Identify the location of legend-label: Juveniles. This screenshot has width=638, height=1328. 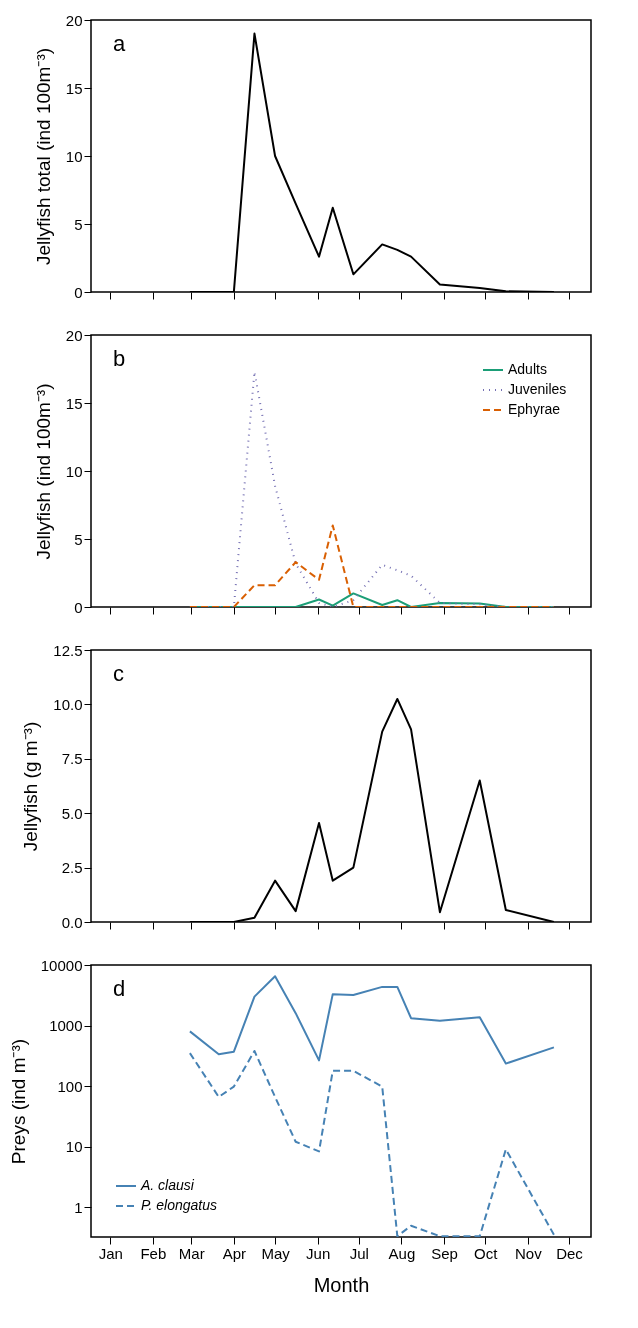
(537, 389).